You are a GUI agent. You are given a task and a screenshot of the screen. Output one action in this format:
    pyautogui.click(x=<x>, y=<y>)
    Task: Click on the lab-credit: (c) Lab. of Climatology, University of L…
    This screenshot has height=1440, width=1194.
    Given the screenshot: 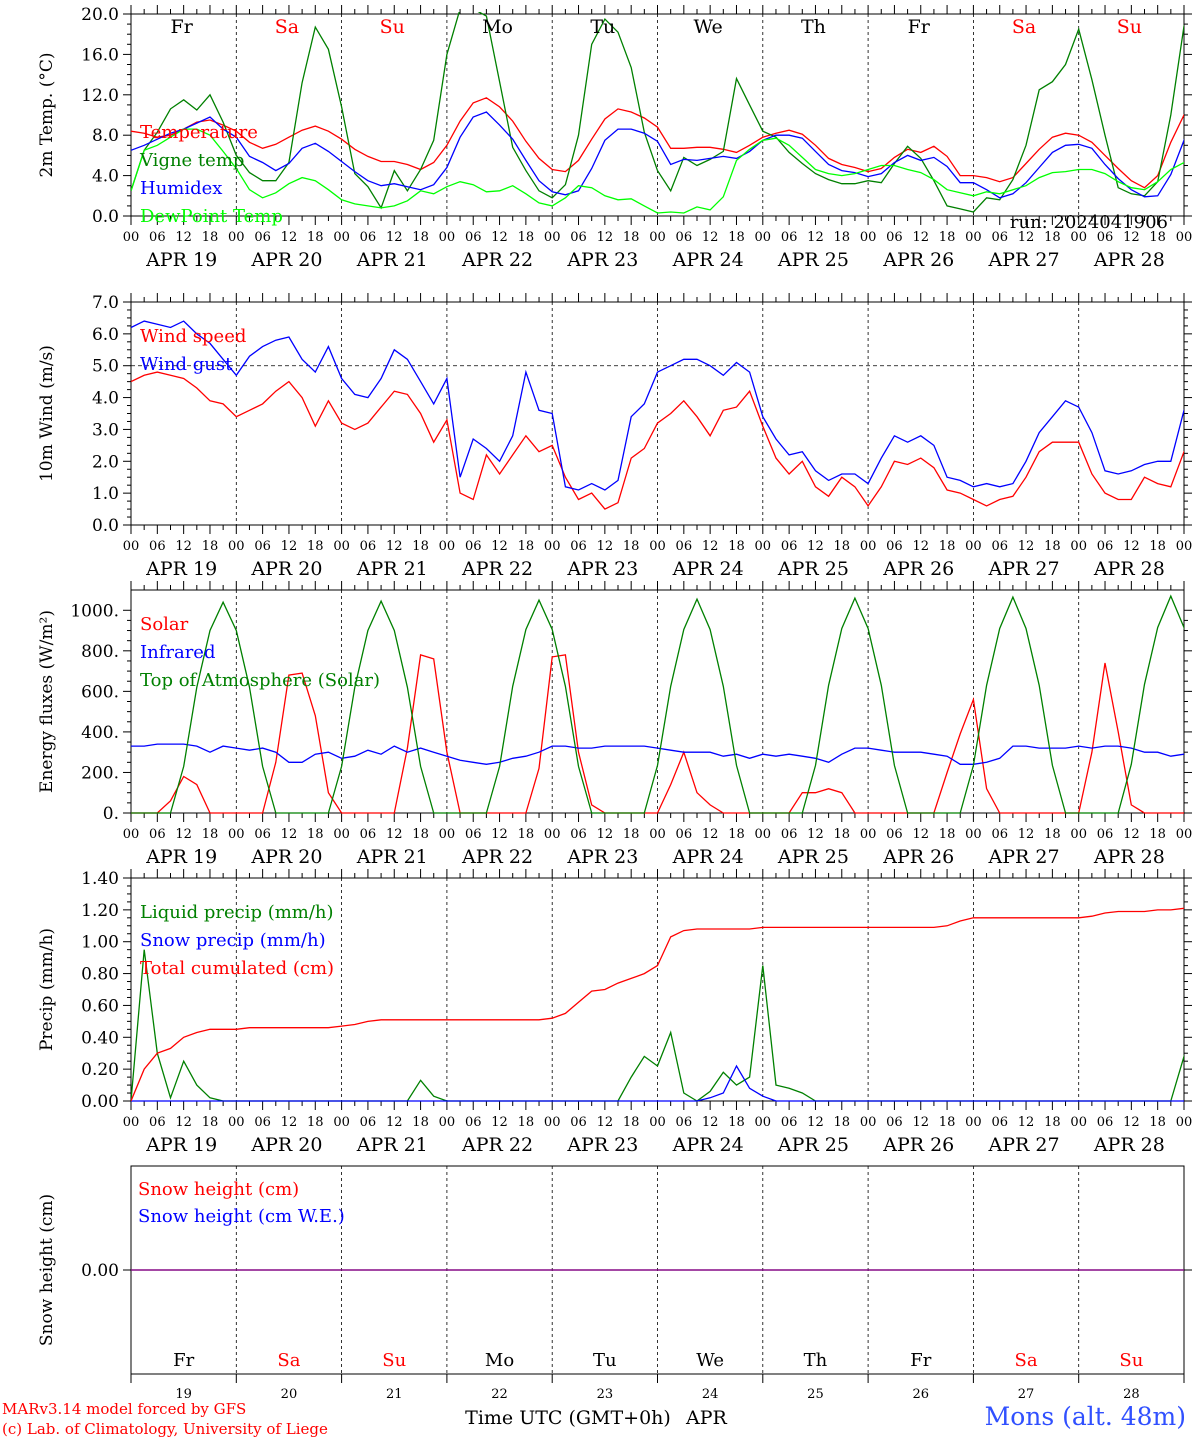 What is the action you would take?
    pyautogui.click(x=165, y=1429)
    